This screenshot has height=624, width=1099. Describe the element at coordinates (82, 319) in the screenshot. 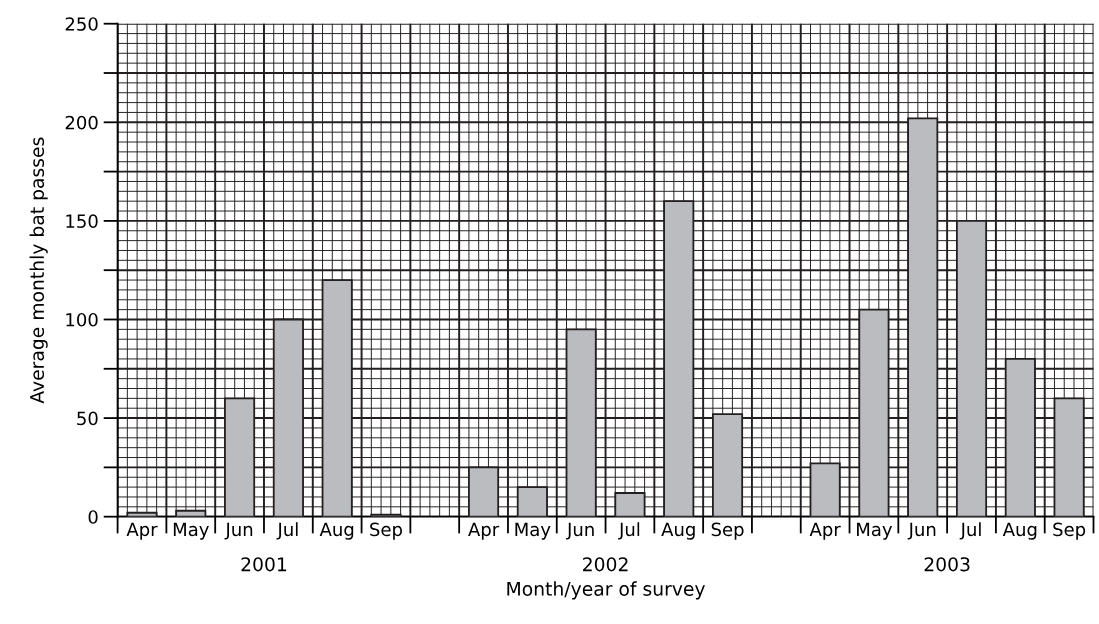

I see `y-tick-label: 100` at that location.